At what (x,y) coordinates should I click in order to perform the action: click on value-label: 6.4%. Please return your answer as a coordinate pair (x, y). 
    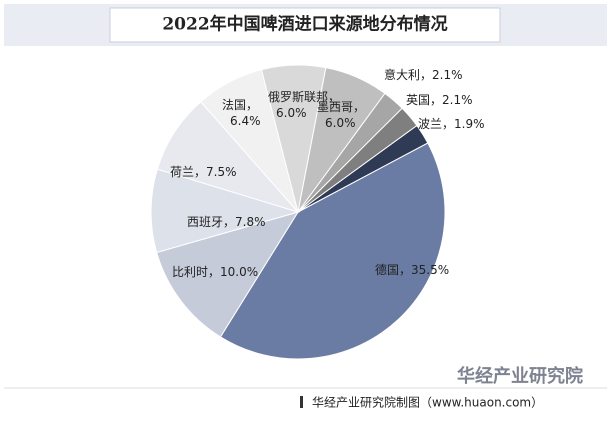
    Looking at the image, I should click on (245, 121).